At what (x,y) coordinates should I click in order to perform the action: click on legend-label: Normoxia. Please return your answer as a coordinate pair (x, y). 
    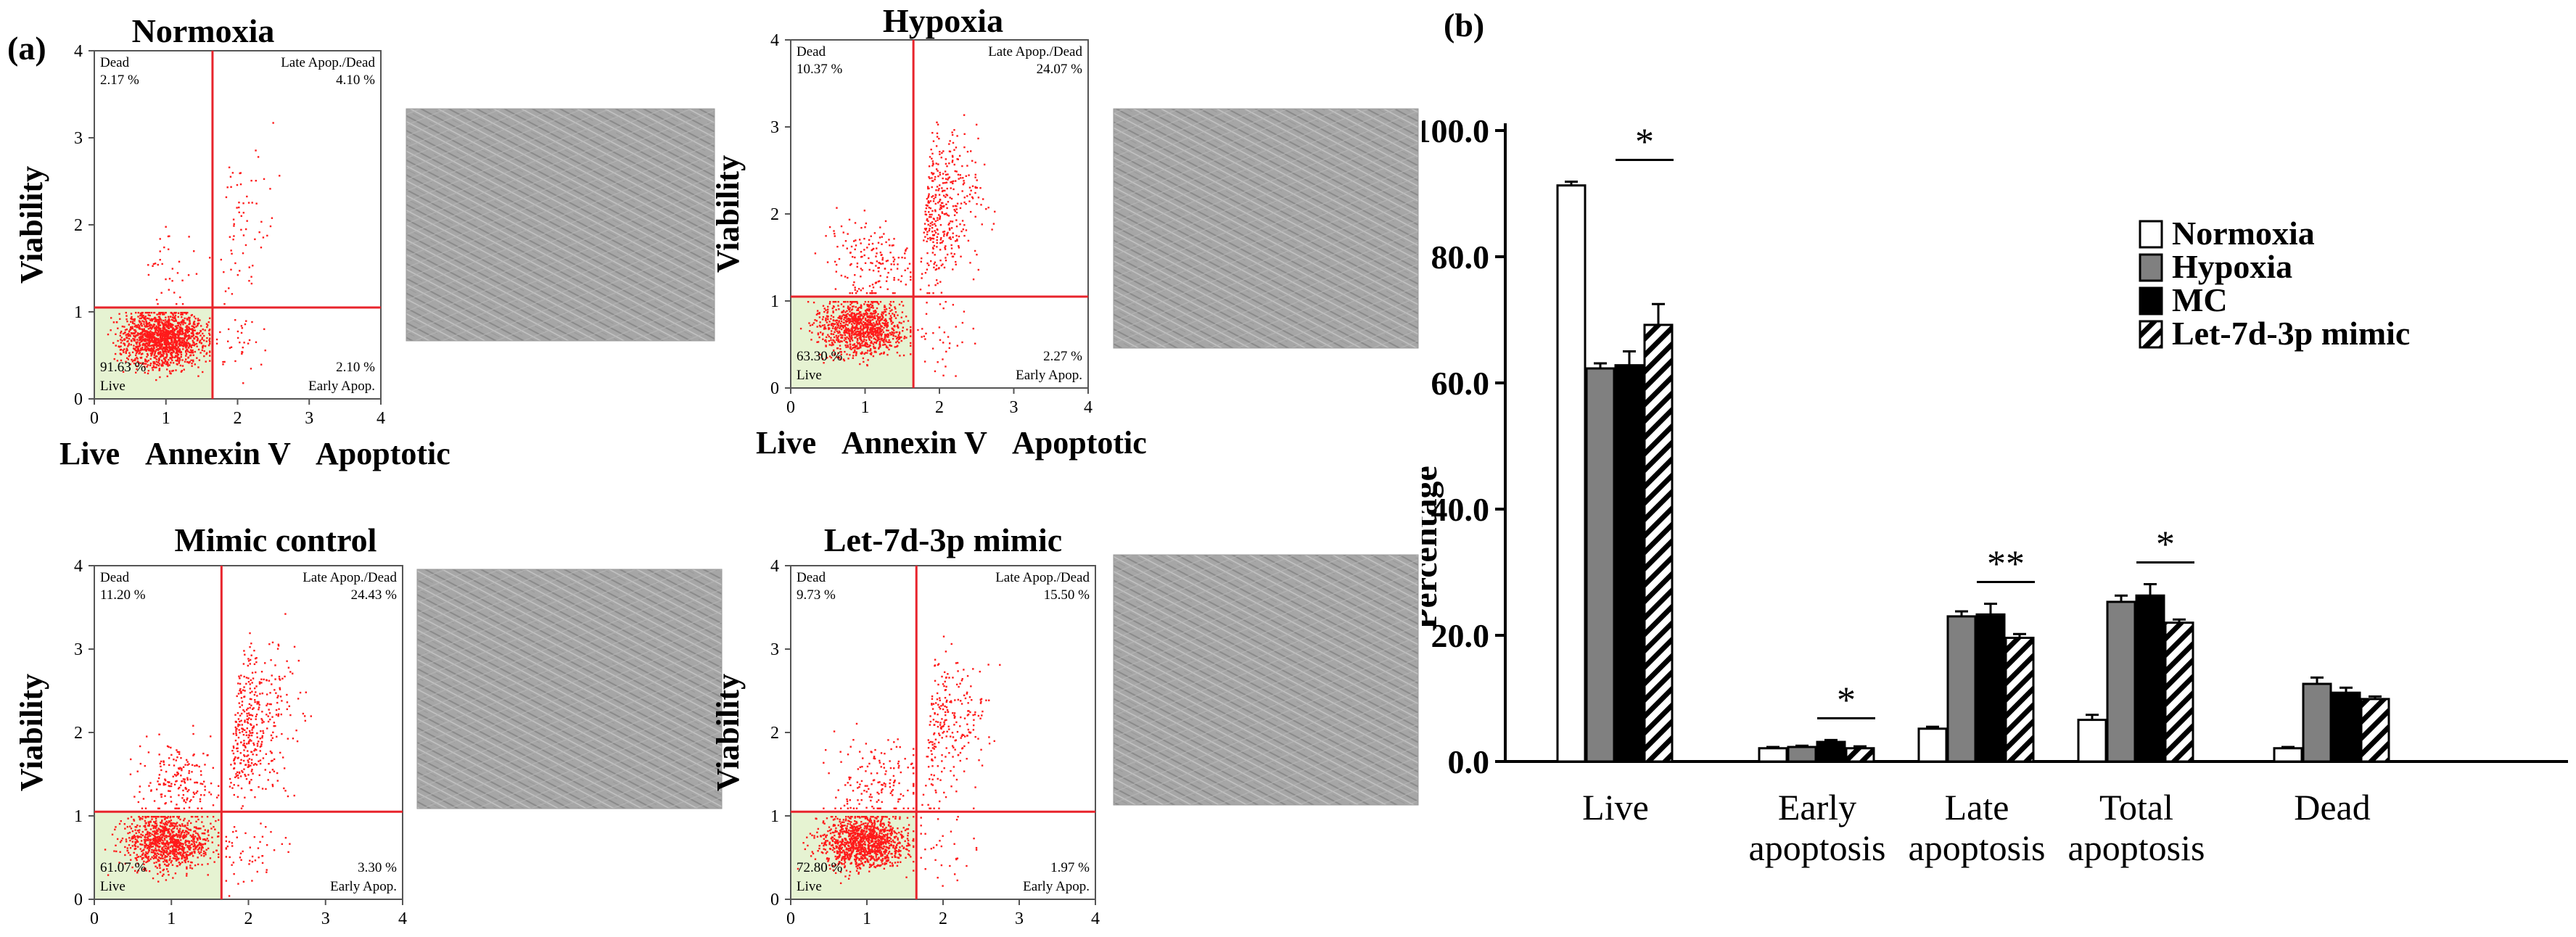
    Looking at the image, I should click on (2243, 233).